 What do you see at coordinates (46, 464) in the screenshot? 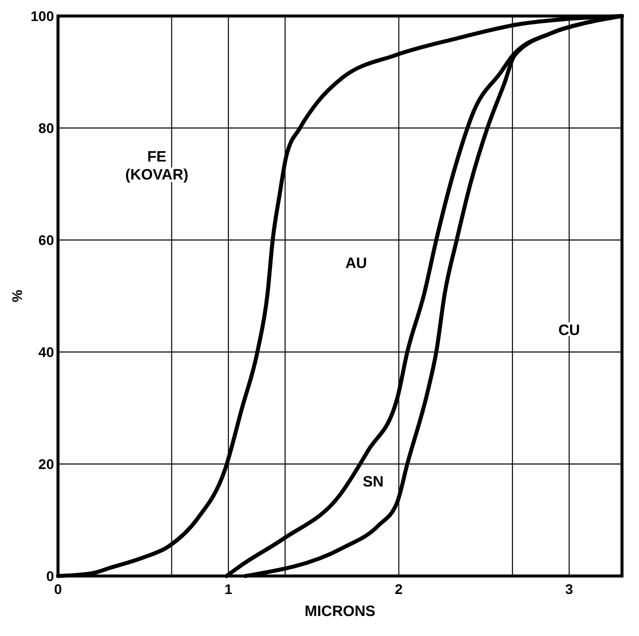
I see `y-tick-label: 20` at bounding box center [46, 464].